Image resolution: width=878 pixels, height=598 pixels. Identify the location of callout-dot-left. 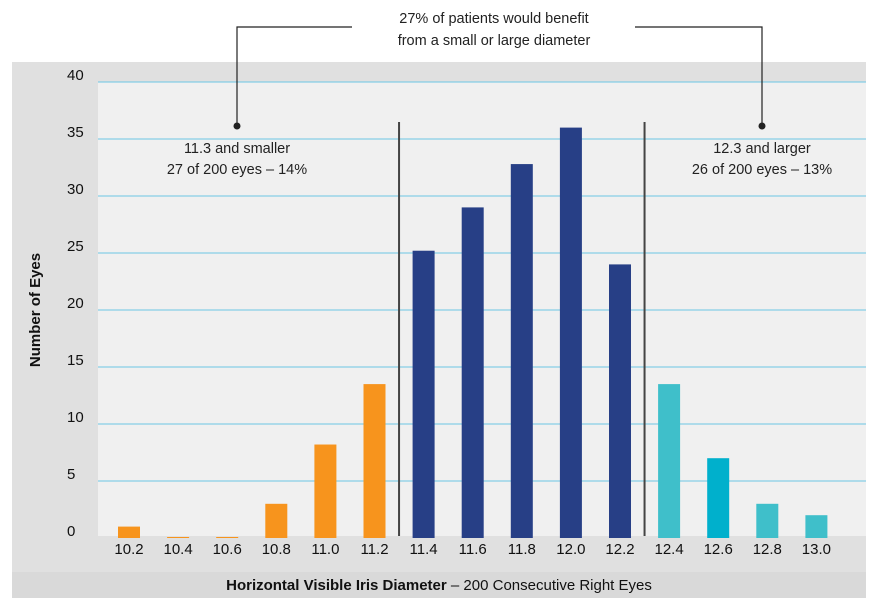
(237, 126).